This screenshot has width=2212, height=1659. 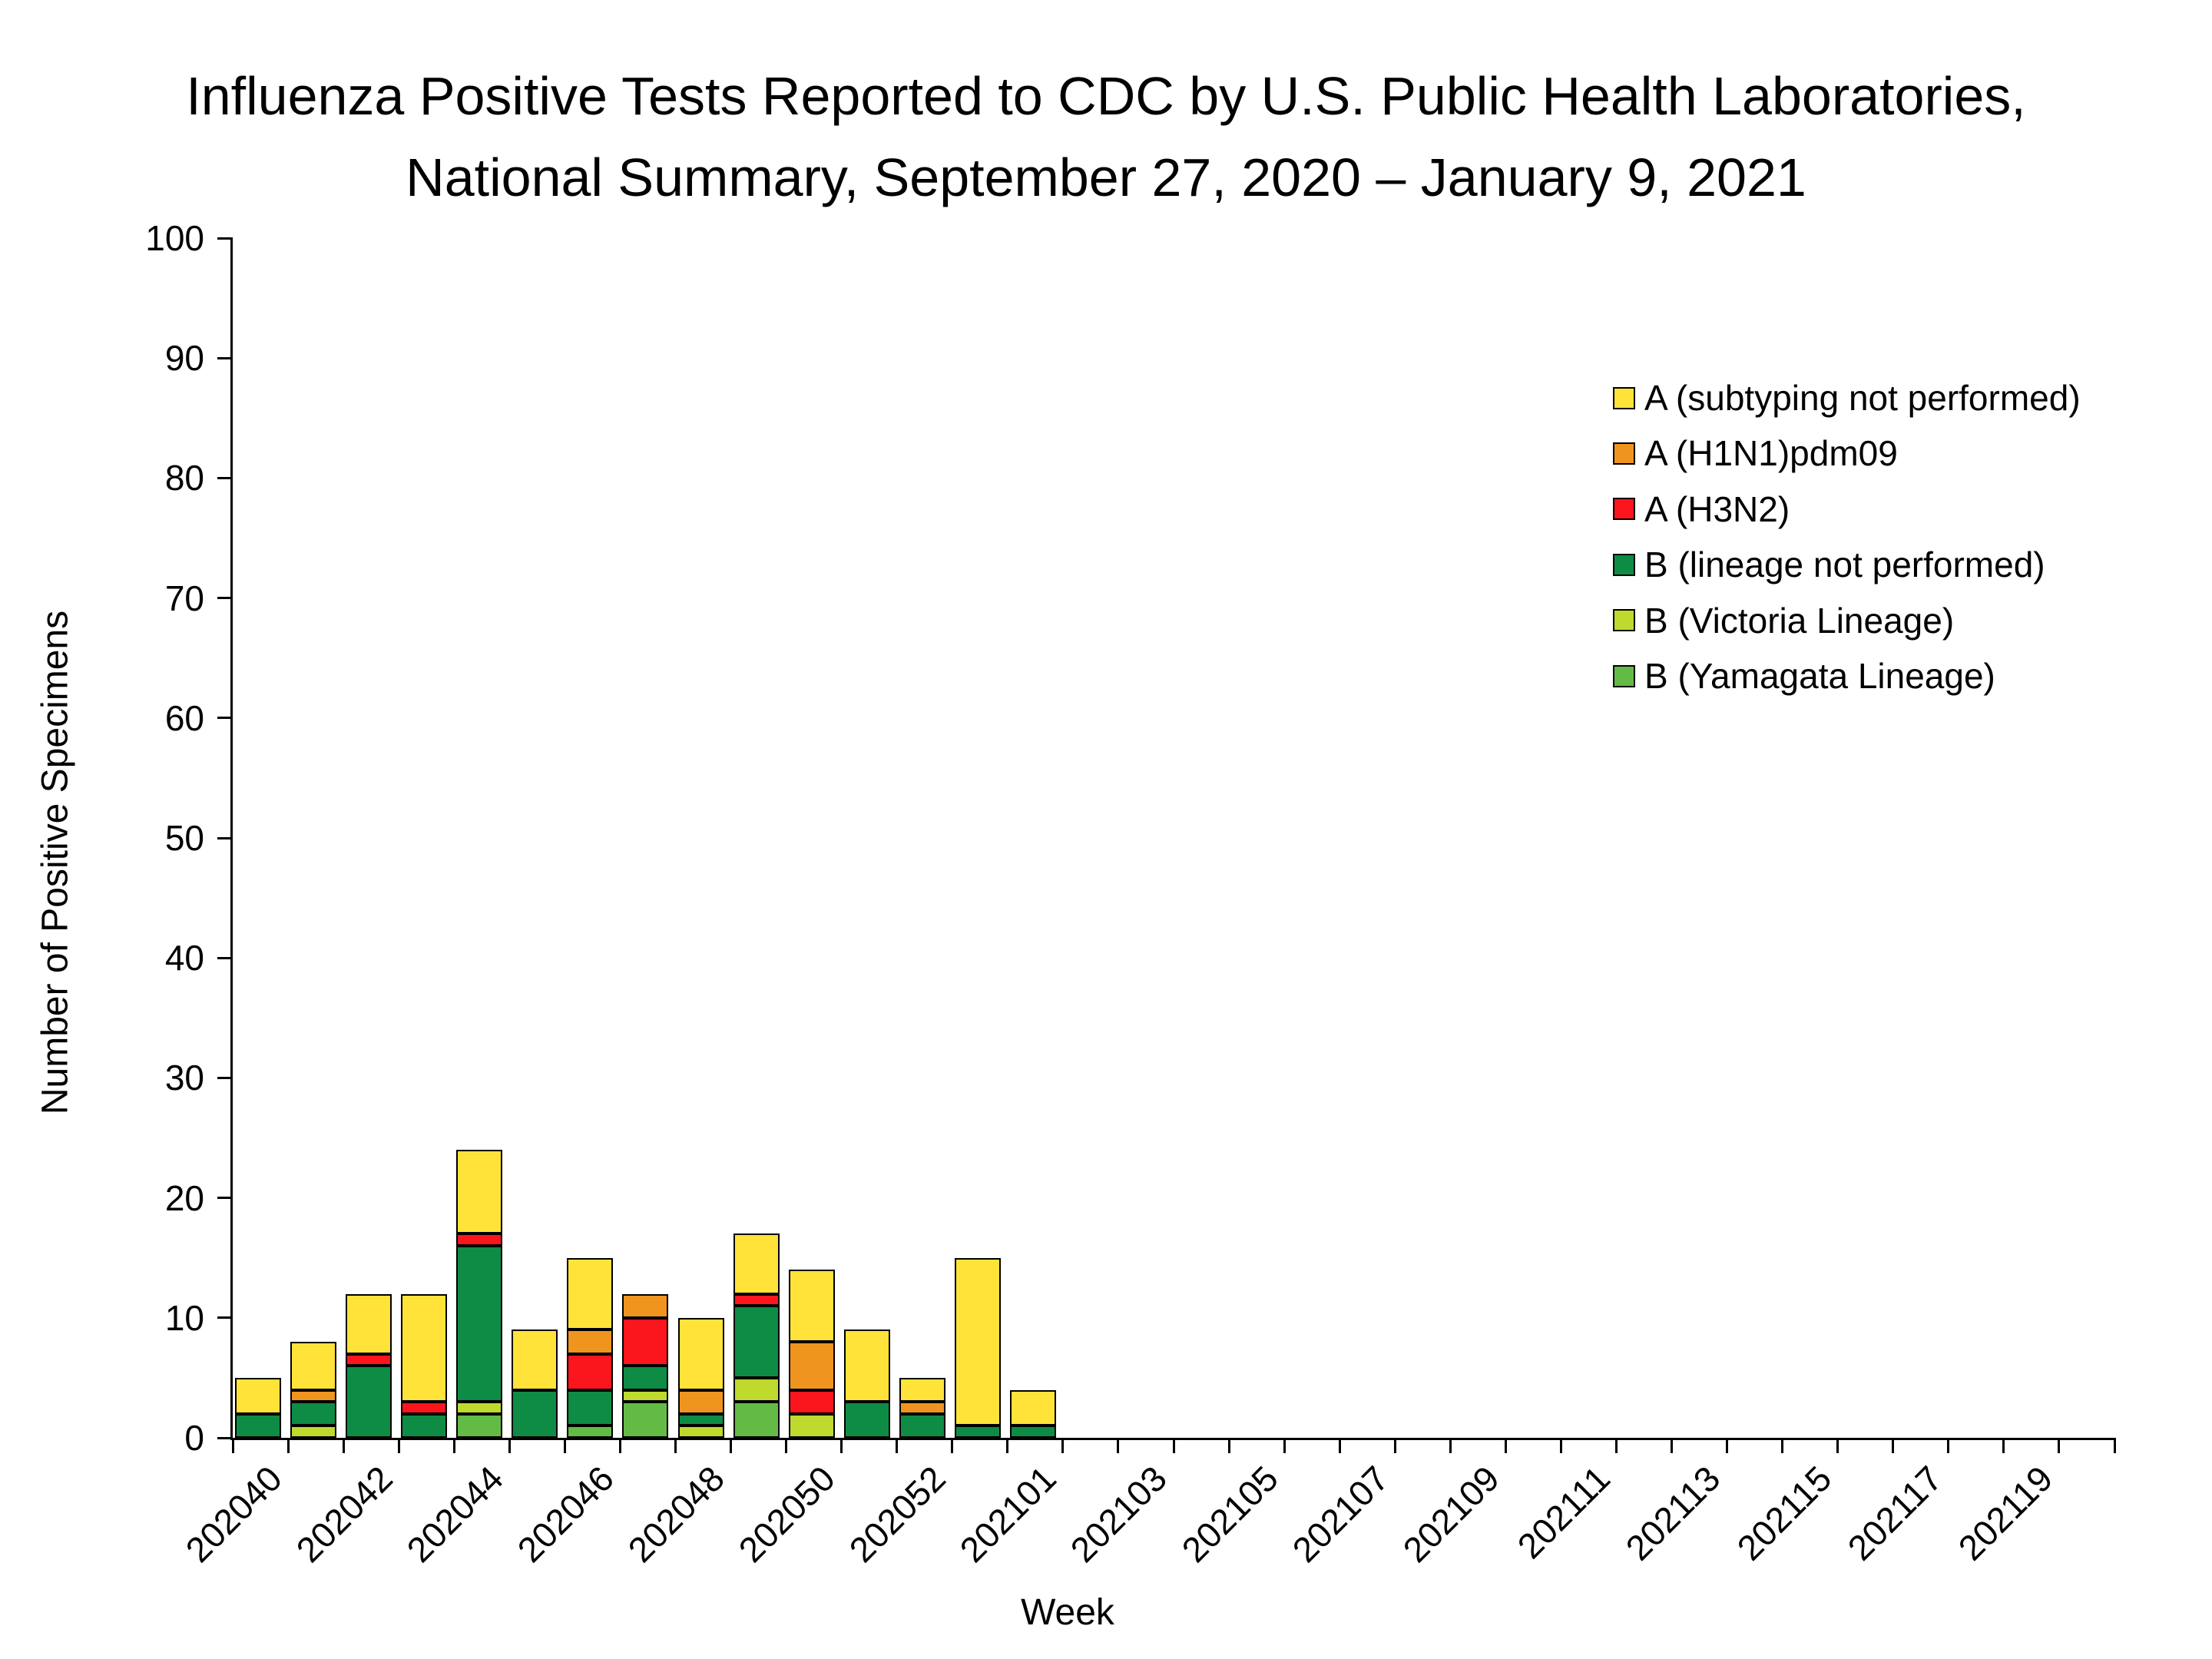 I want to click on y-axis-tick-label: 100, so click(x=175, y=238).